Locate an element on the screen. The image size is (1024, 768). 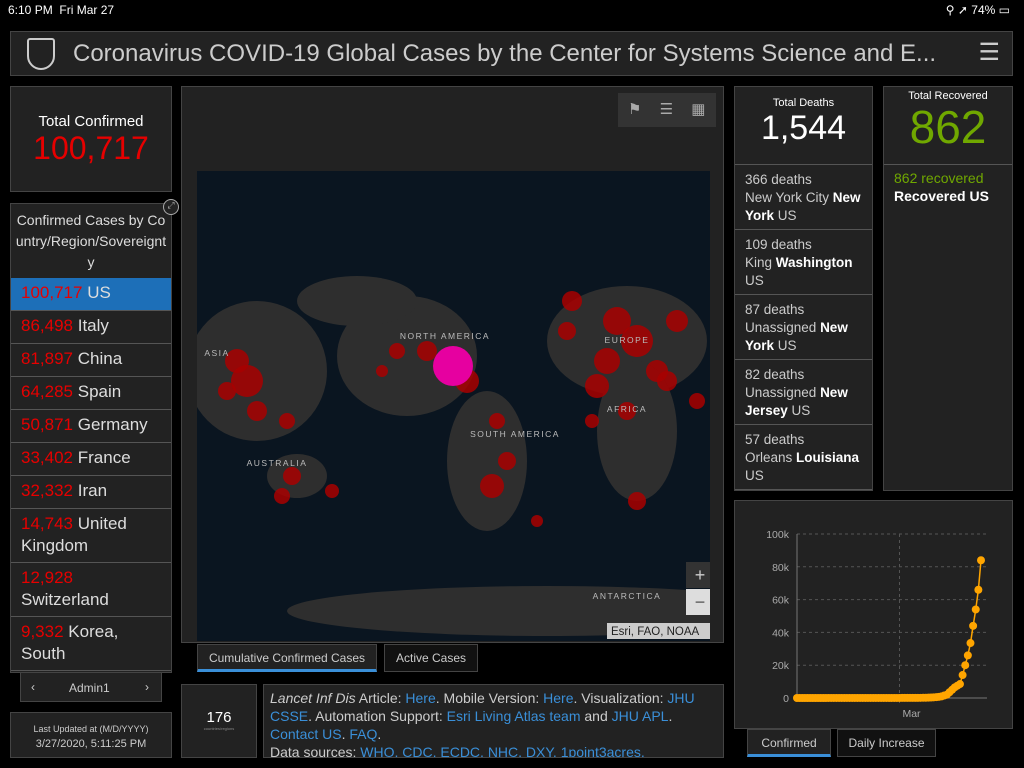
country-list-item: 100,717 US is located at coordinates (91, 294).